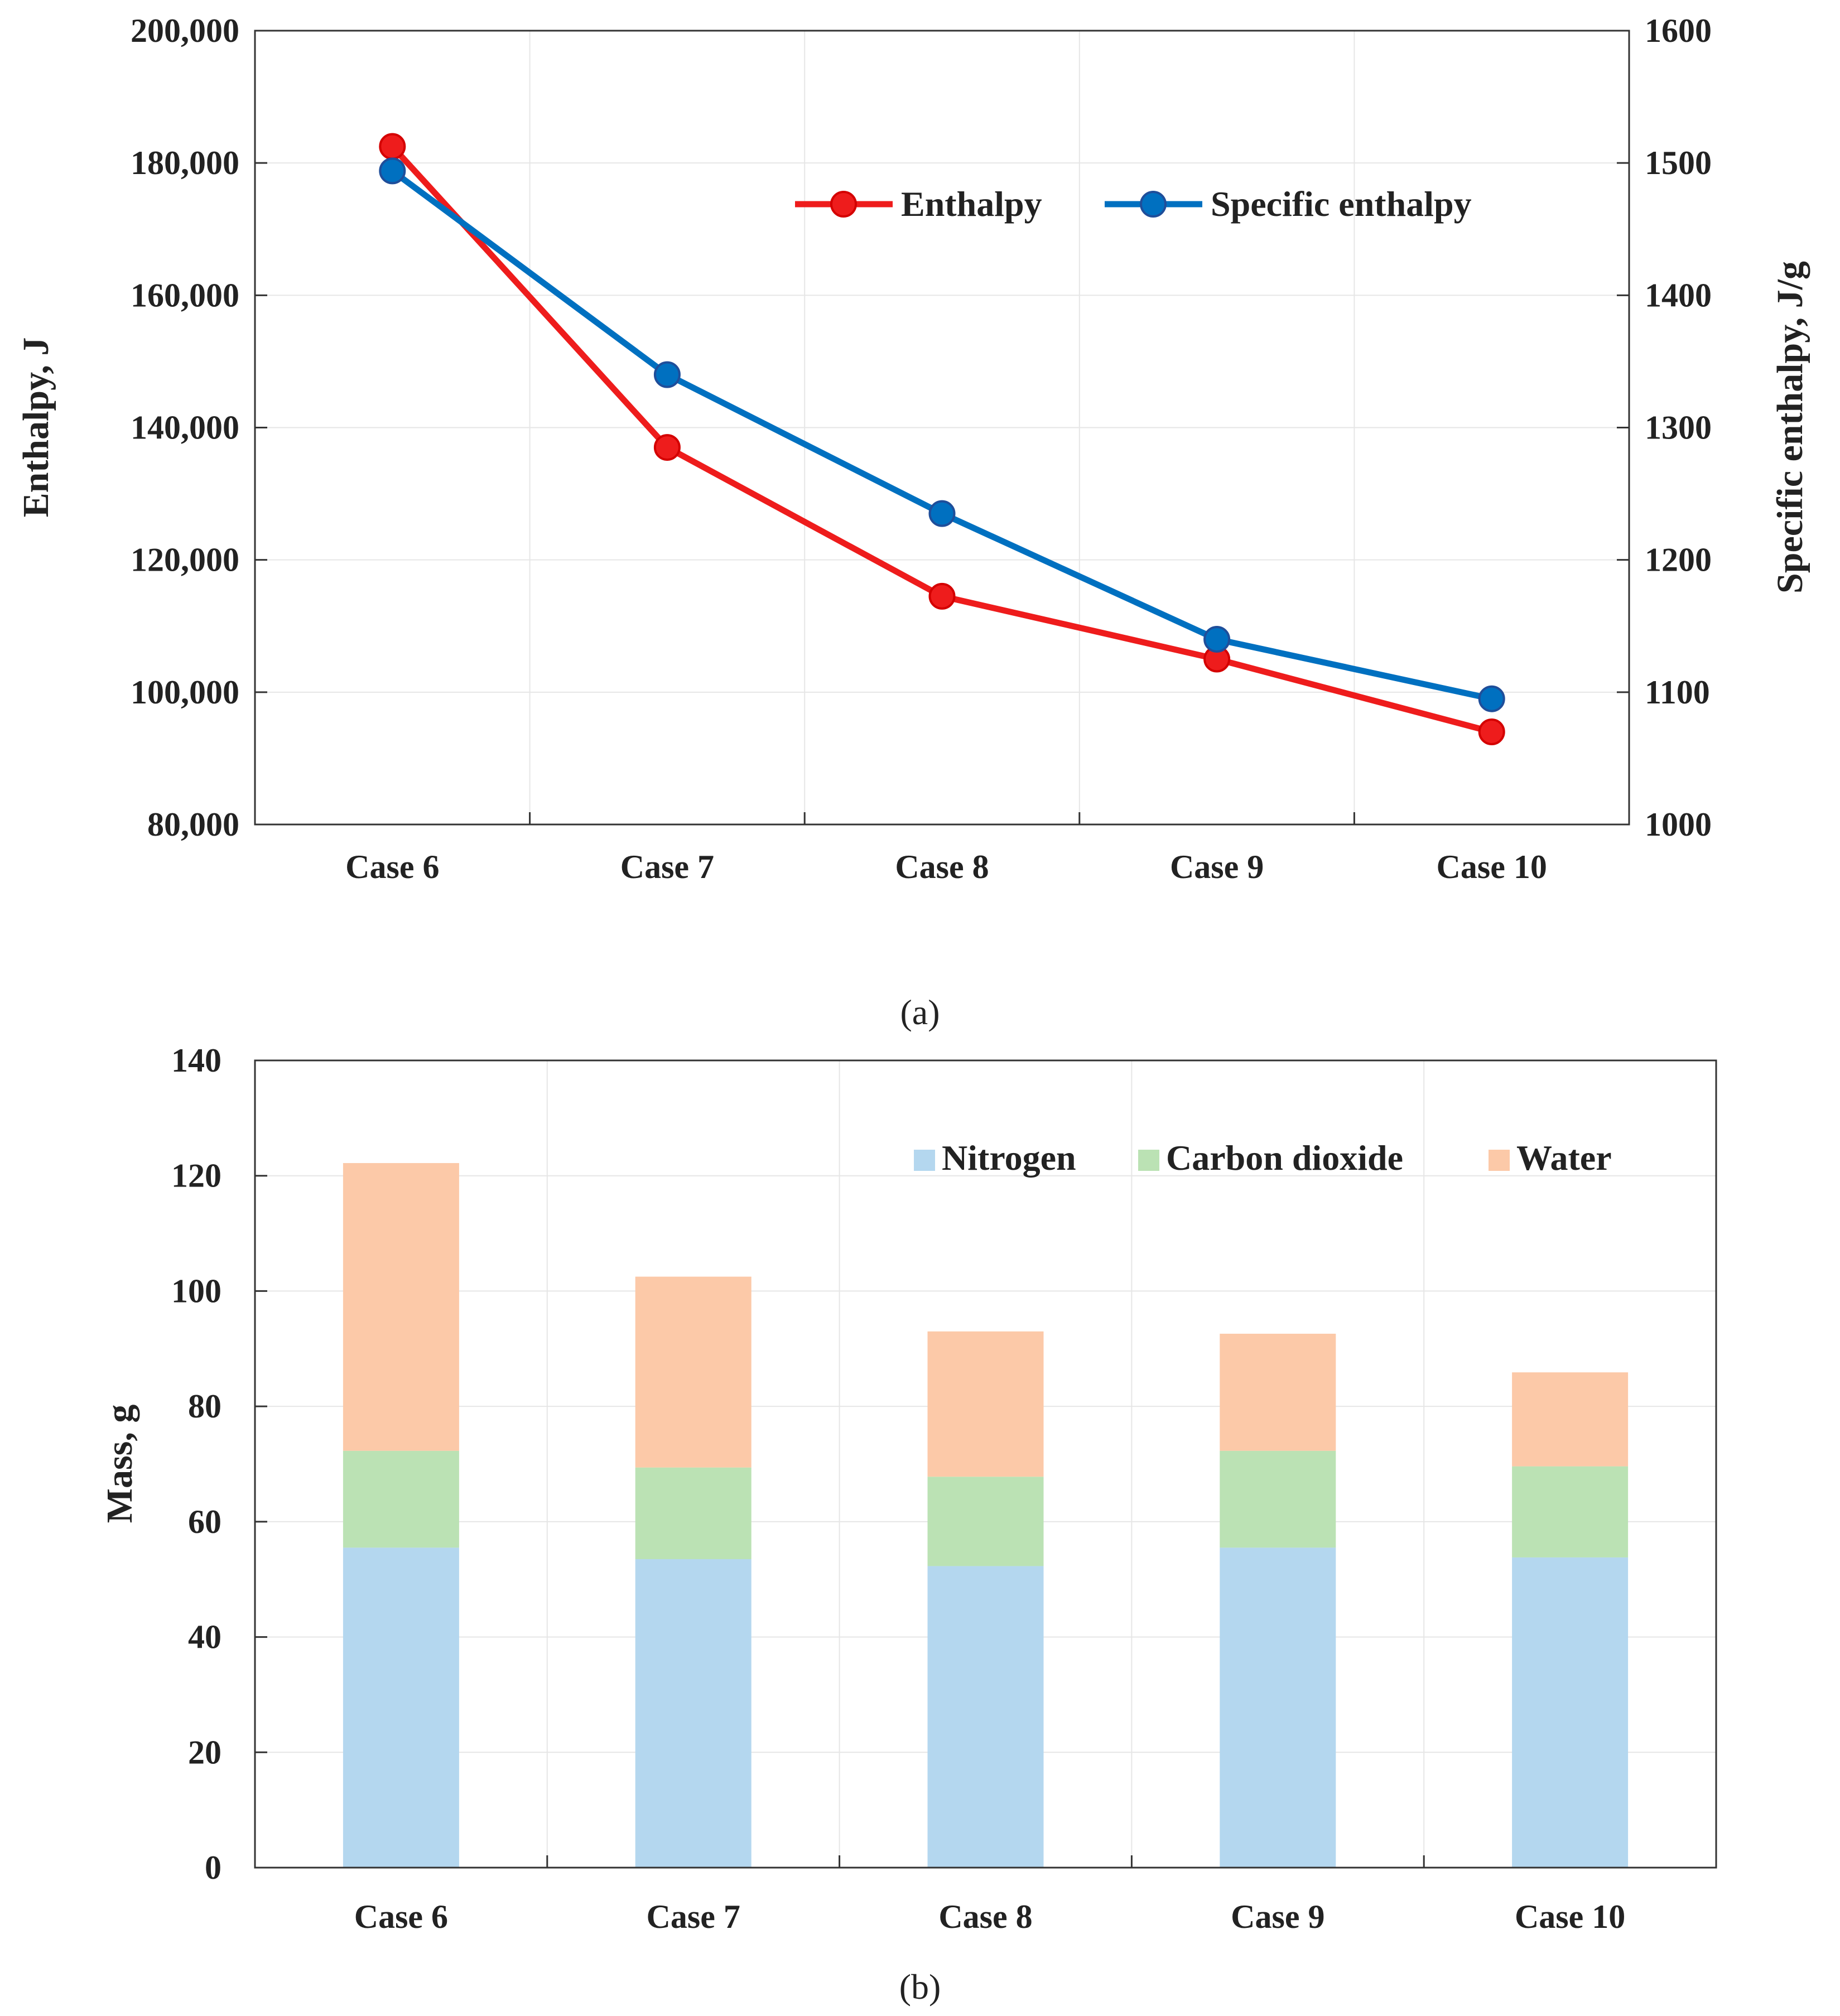 This screenshot has height=2016, width=1840. I want to click on chart-a-right-tick-label: 1500, so click(1679, 162).